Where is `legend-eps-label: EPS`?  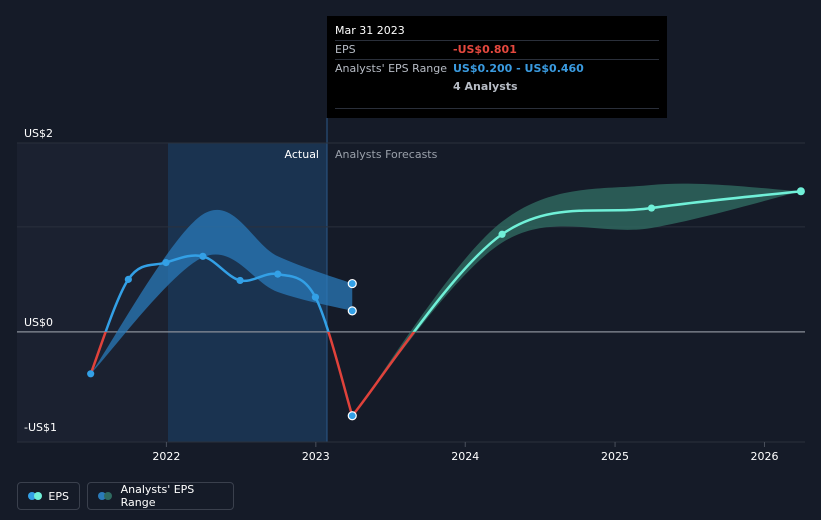 legend-eps-label: EPS is located at coordinates (58, 496).